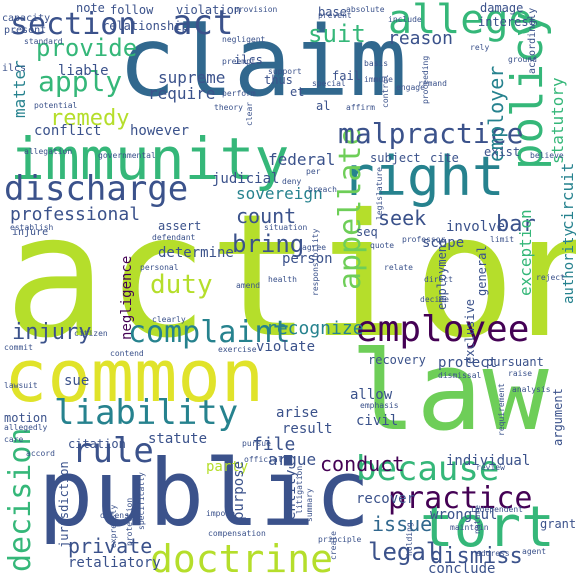 This screenshot has height=576, width=576. Describe the element at coordinates (80, 81) in the screenshot. I see `cloud-word: apply` at that location.